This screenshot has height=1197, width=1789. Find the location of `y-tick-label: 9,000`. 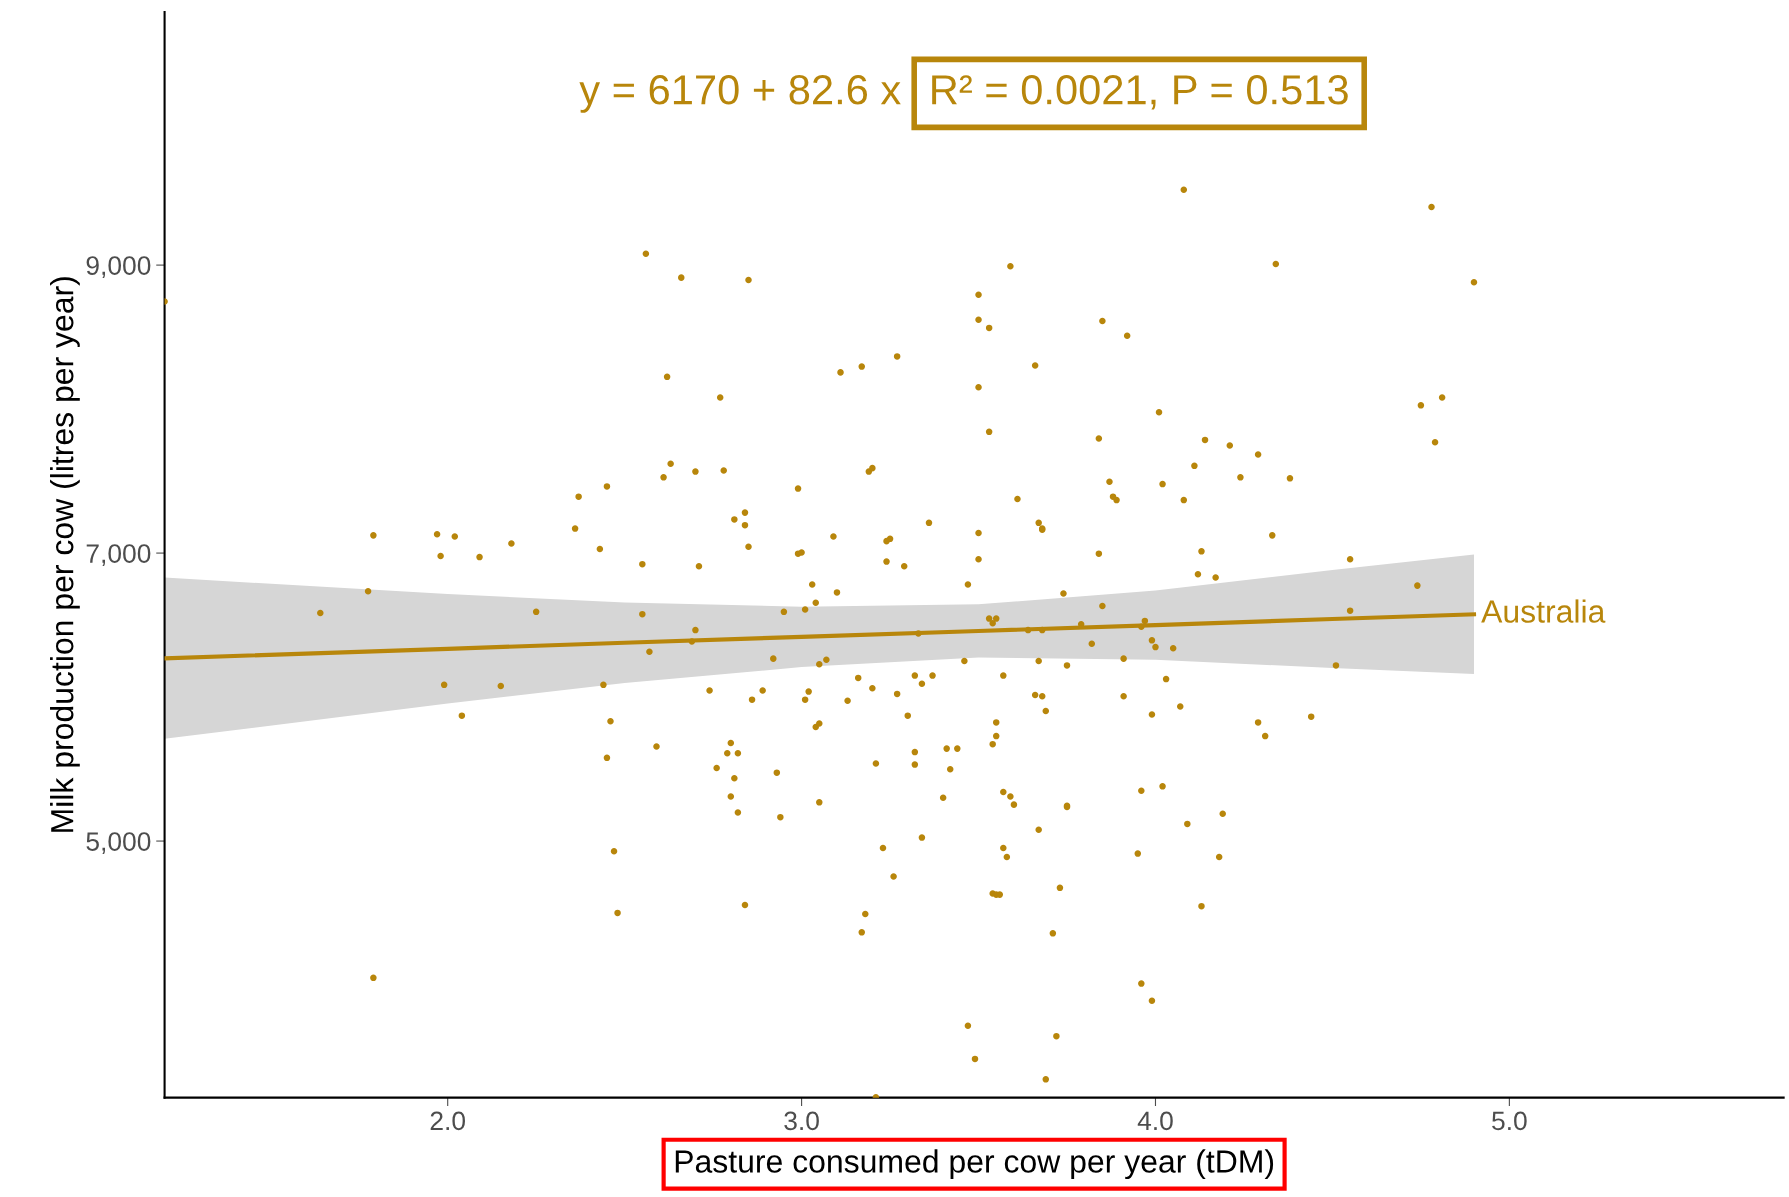

y-tick-label: 9,000 is located at coordinates (118, 267).